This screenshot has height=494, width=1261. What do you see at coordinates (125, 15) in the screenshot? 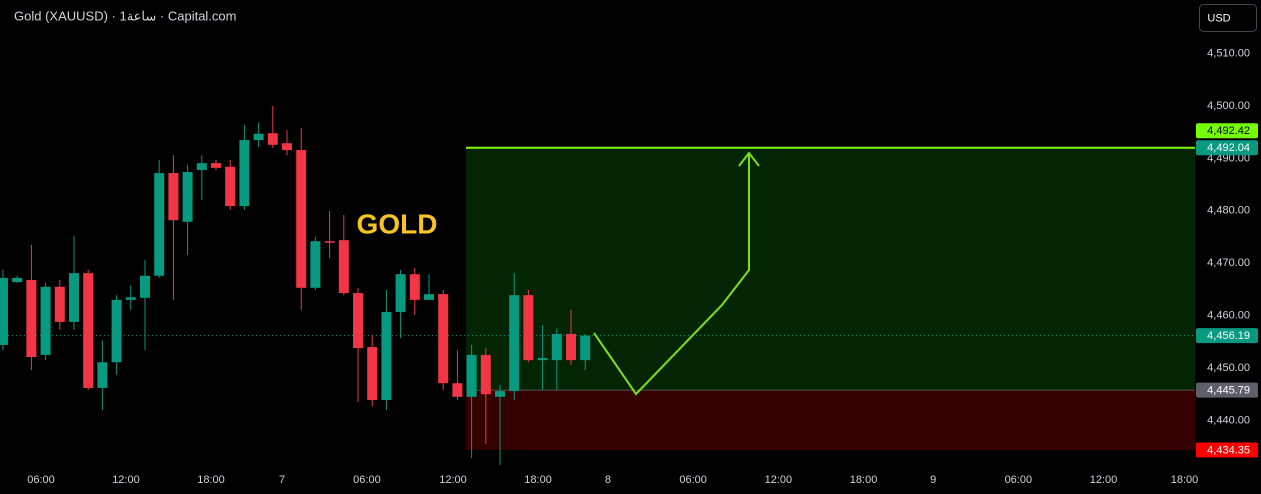
I see `chart-title: Gold (XAUUSD) · 1ساعة · Capital.com` at bounding box center [125, 15].